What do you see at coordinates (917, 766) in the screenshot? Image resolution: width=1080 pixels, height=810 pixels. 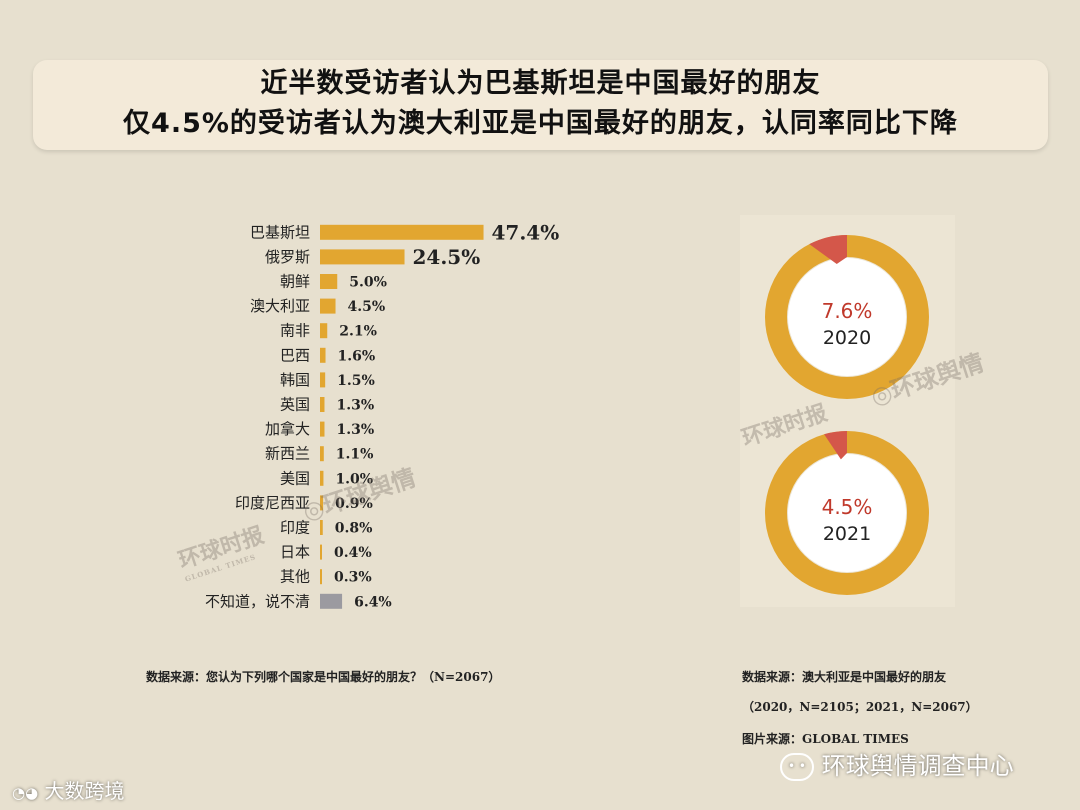 I see `footer-right-brand-text: 环球舆情调查中心` at bounding box center [917, 766].